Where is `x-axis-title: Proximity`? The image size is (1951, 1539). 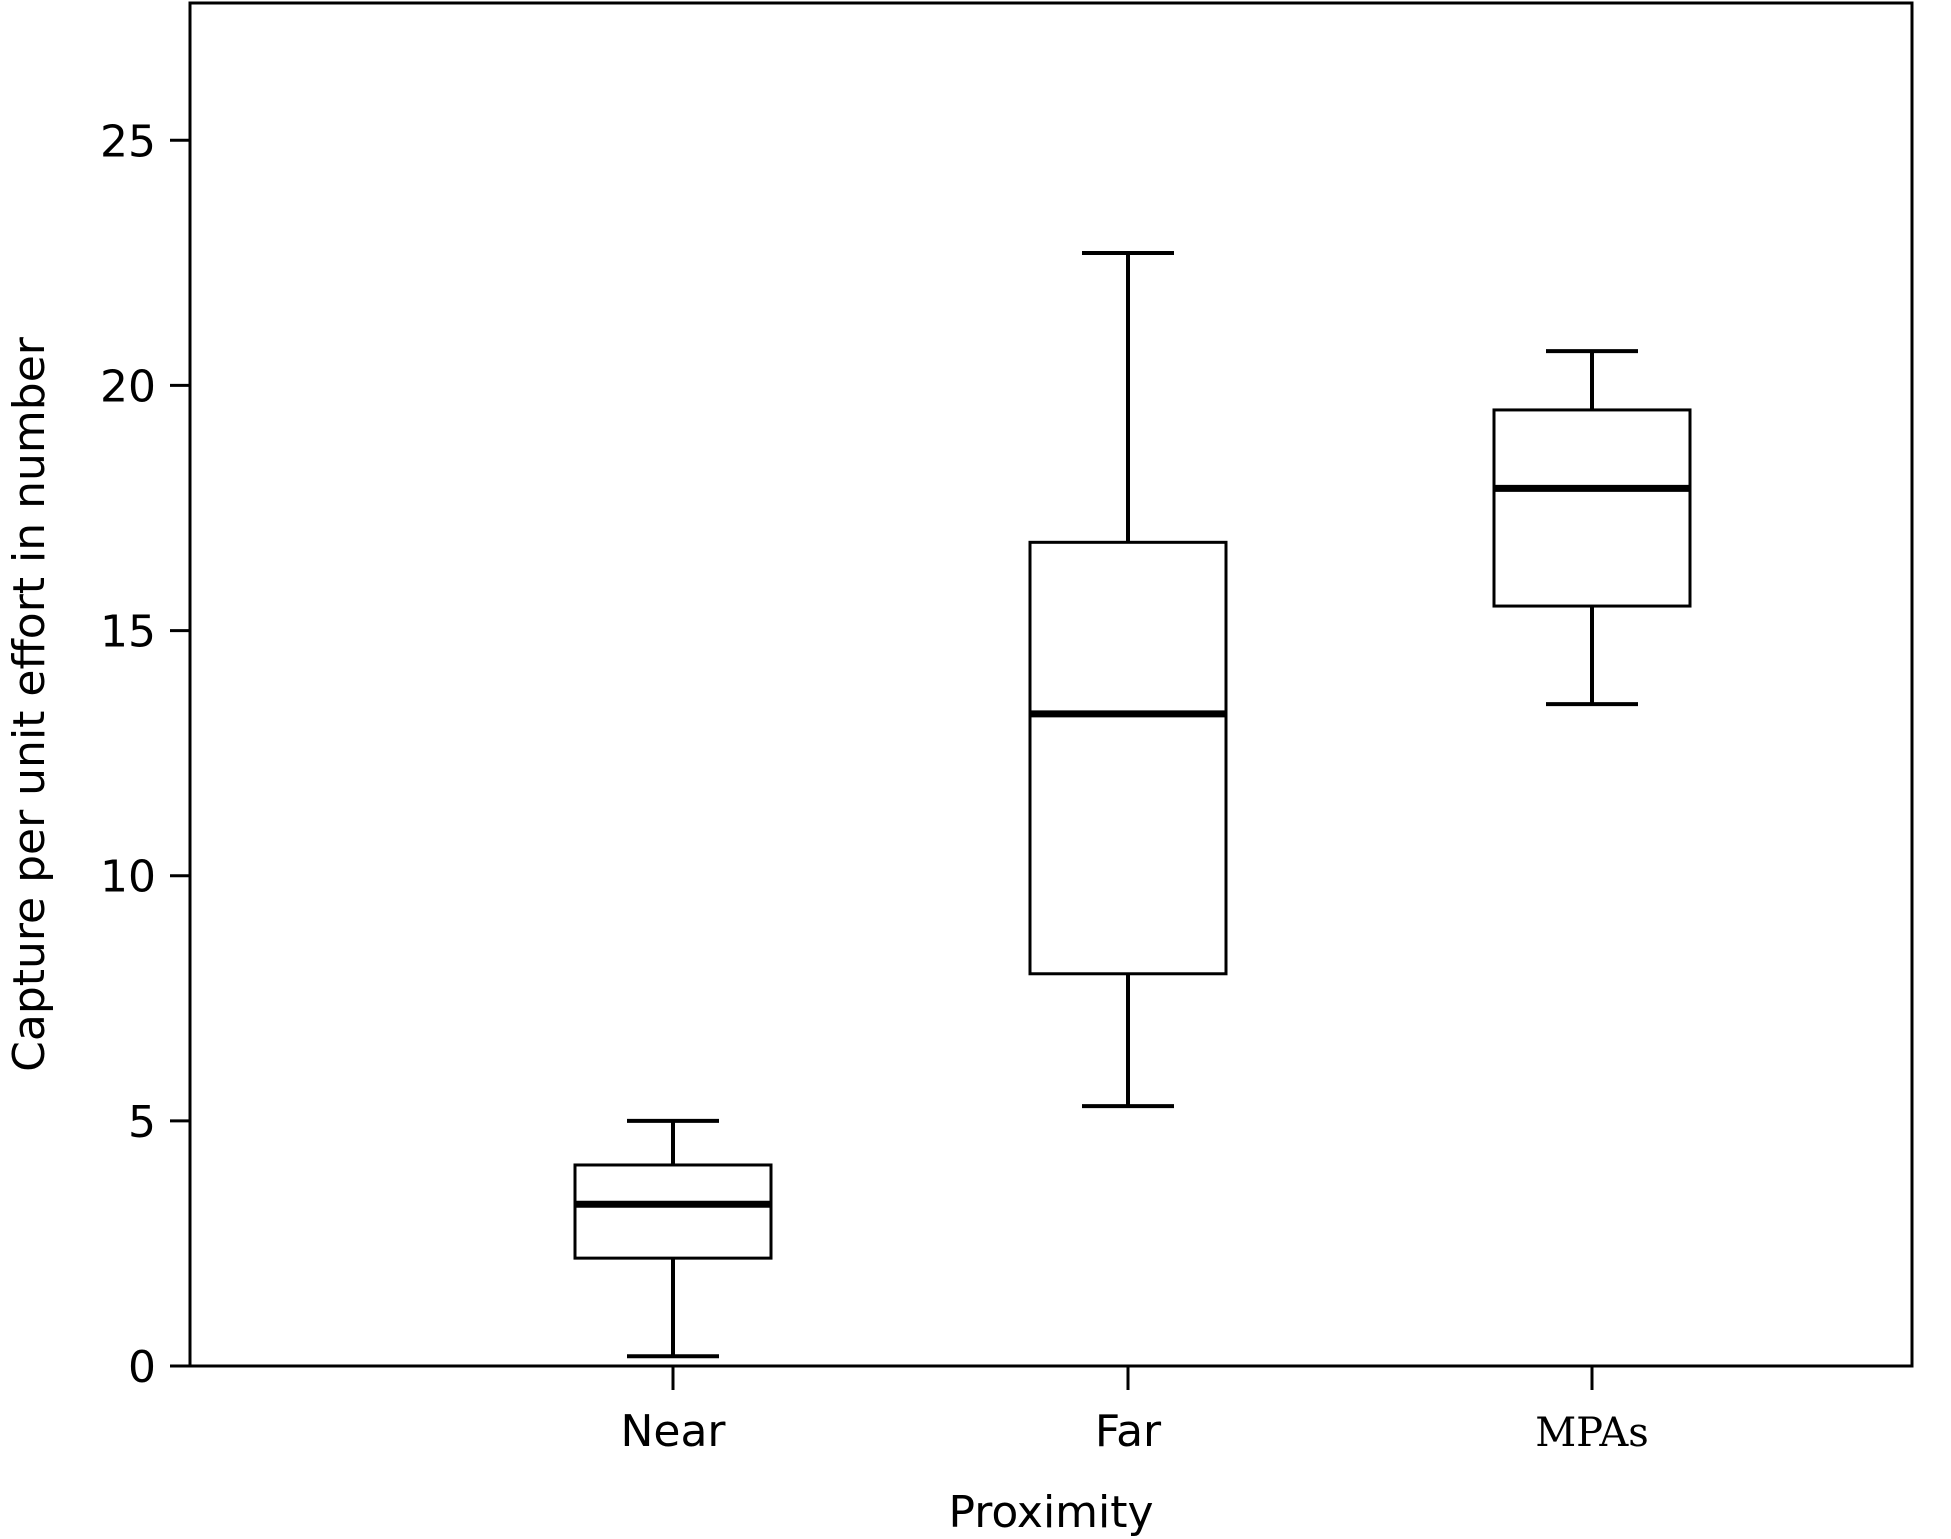
x-axis-title: Proximity is located at coordinates (1050, 1512).